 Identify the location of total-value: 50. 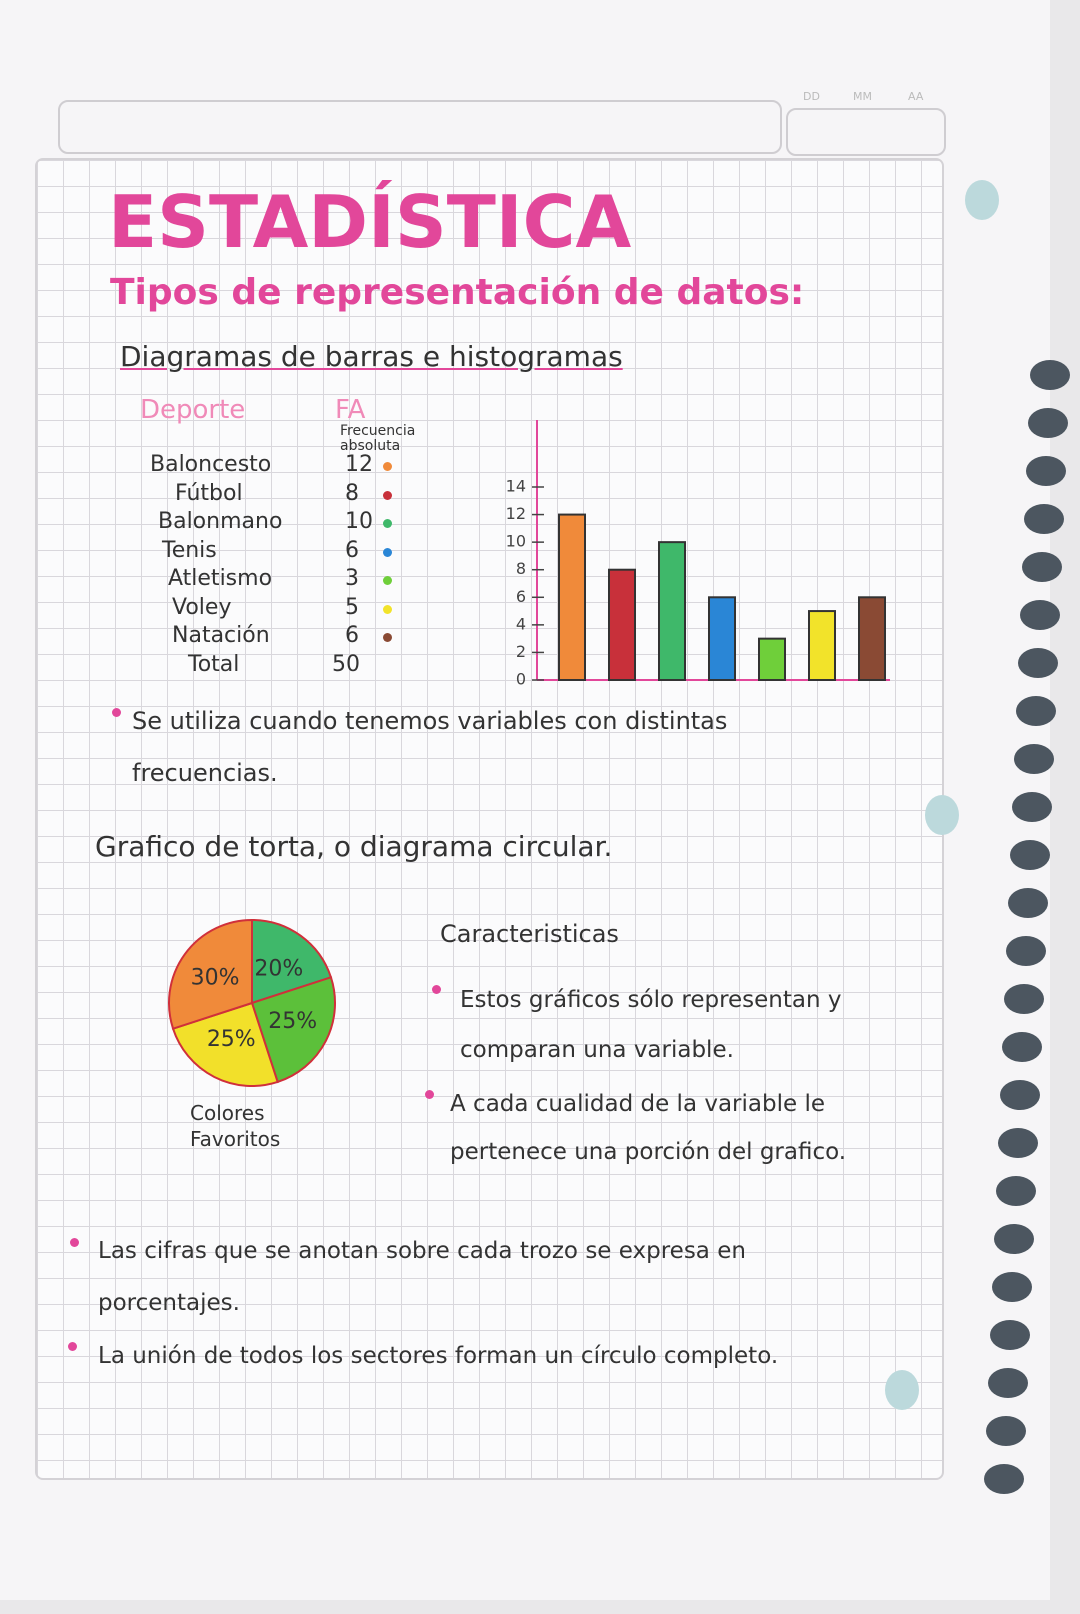
(346, 664).